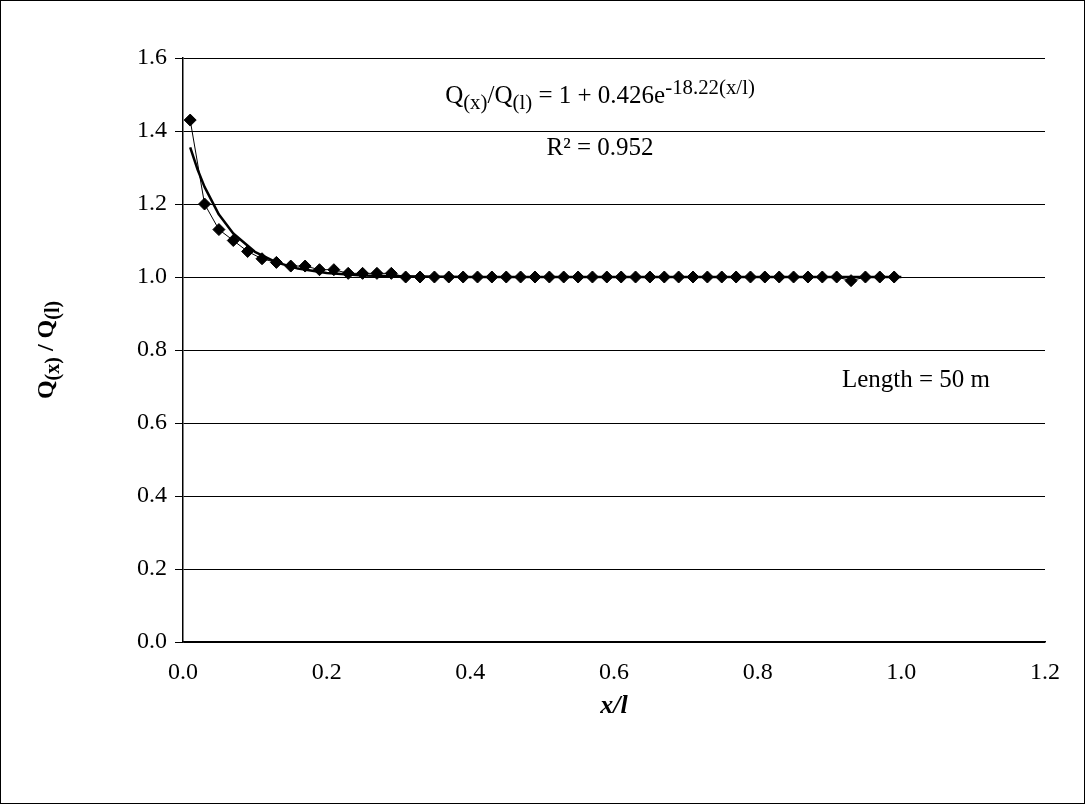  I want to click on y-tick-label: 0.8, so click(152, 348).